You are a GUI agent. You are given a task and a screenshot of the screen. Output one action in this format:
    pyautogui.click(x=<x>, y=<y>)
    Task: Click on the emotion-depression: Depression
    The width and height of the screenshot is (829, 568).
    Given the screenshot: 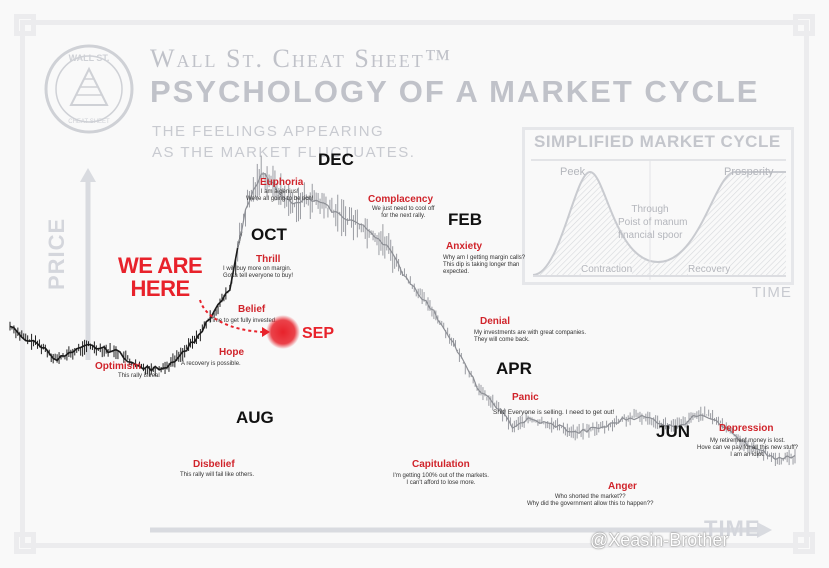 What is the action you would take?
    pyautogui.click(x=746, y=428)
    